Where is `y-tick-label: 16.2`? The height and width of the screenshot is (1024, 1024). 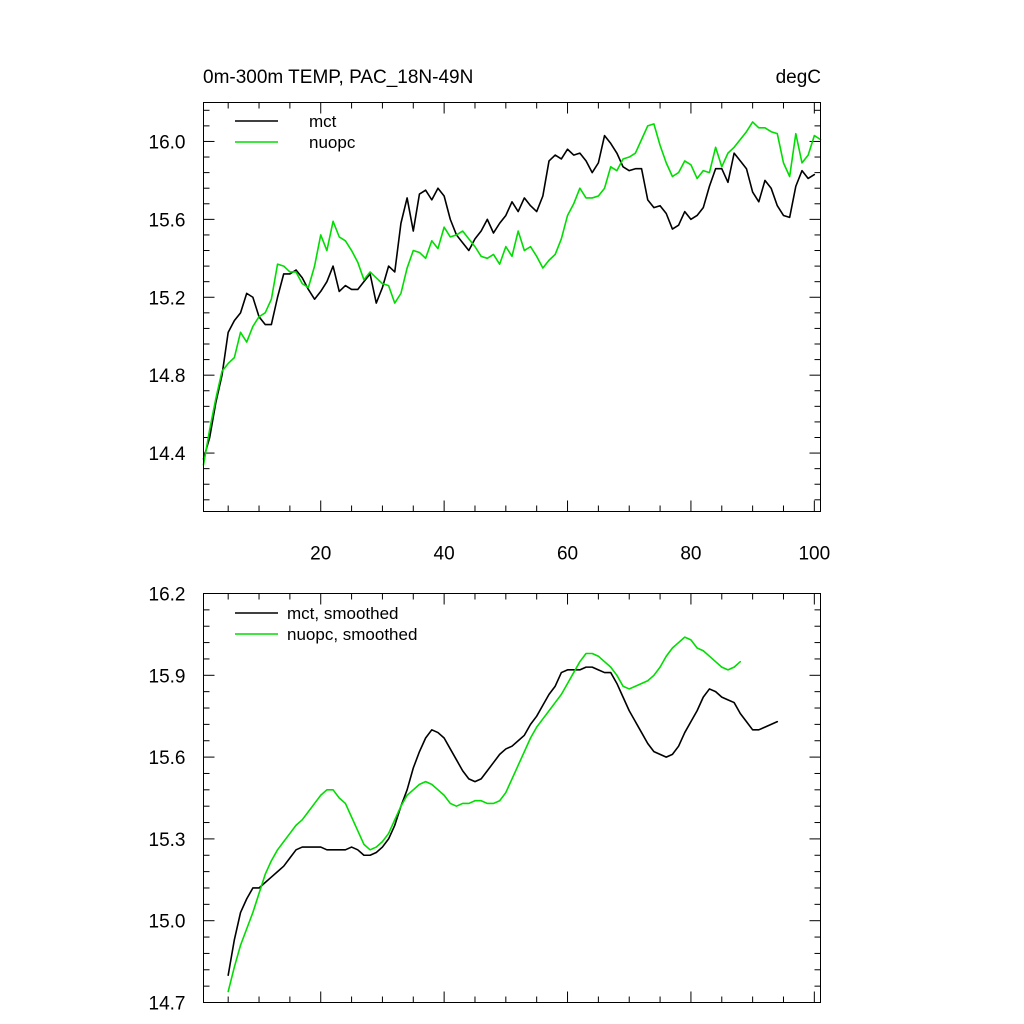 y-tick-label: 16.2 is located at coordinates (167, 595).